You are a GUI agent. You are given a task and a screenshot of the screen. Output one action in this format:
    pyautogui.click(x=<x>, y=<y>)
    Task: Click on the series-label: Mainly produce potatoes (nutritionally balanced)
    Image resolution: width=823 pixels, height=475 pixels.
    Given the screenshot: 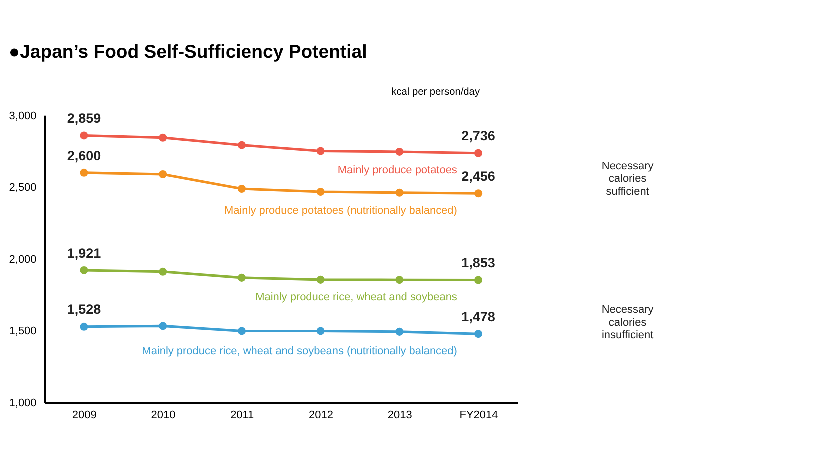 What is the action you would take?
    pyautogui.click(x=341, y=210)
    